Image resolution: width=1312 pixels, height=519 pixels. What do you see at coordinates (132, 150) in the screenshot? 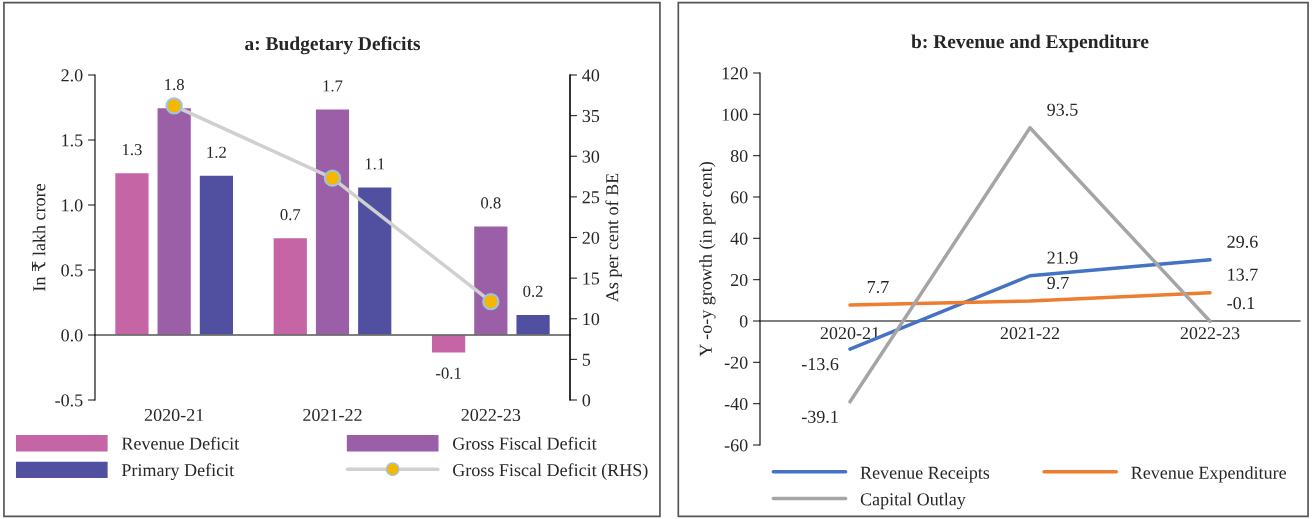
I see `data-label: 1.3` at bounding box center [132, 150].